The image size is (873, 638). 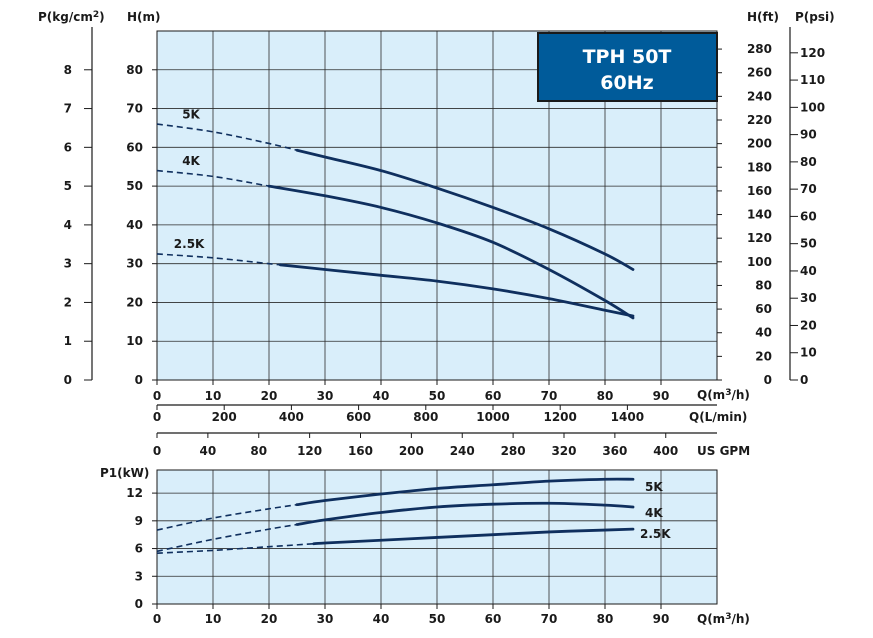 What do you see at coordinates (804, 380) in the screenshot?
I see `pressure-psi-tick-label: 0` at bounding box center [804, 380].